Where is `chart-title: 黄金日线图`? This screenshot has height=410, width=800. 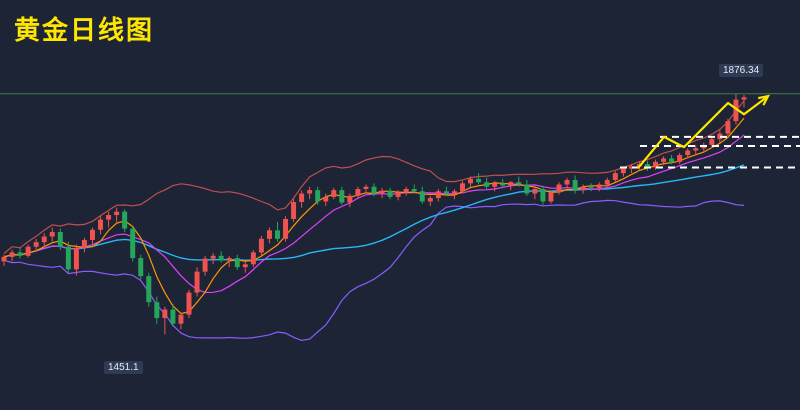 chart-title: 黄金日线图 is located at coordinates (84, 31).